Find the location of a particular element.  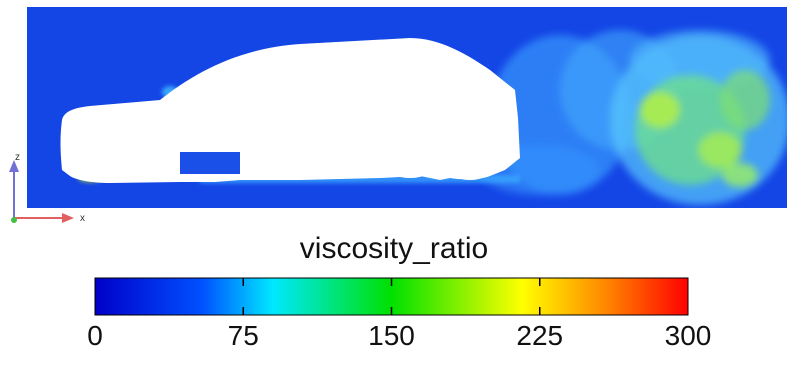

colorbar-tick-label: 0 is located at coordinates (95, 335).